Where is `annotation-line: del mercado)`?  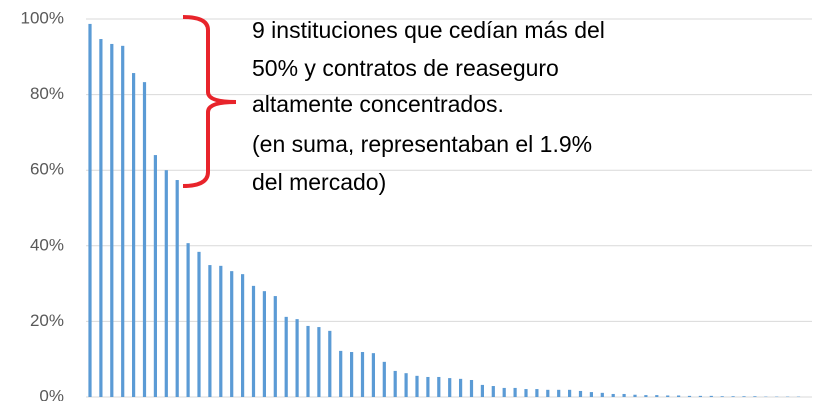
annotation-line: del mercado) is located at coordinates (319, 182).